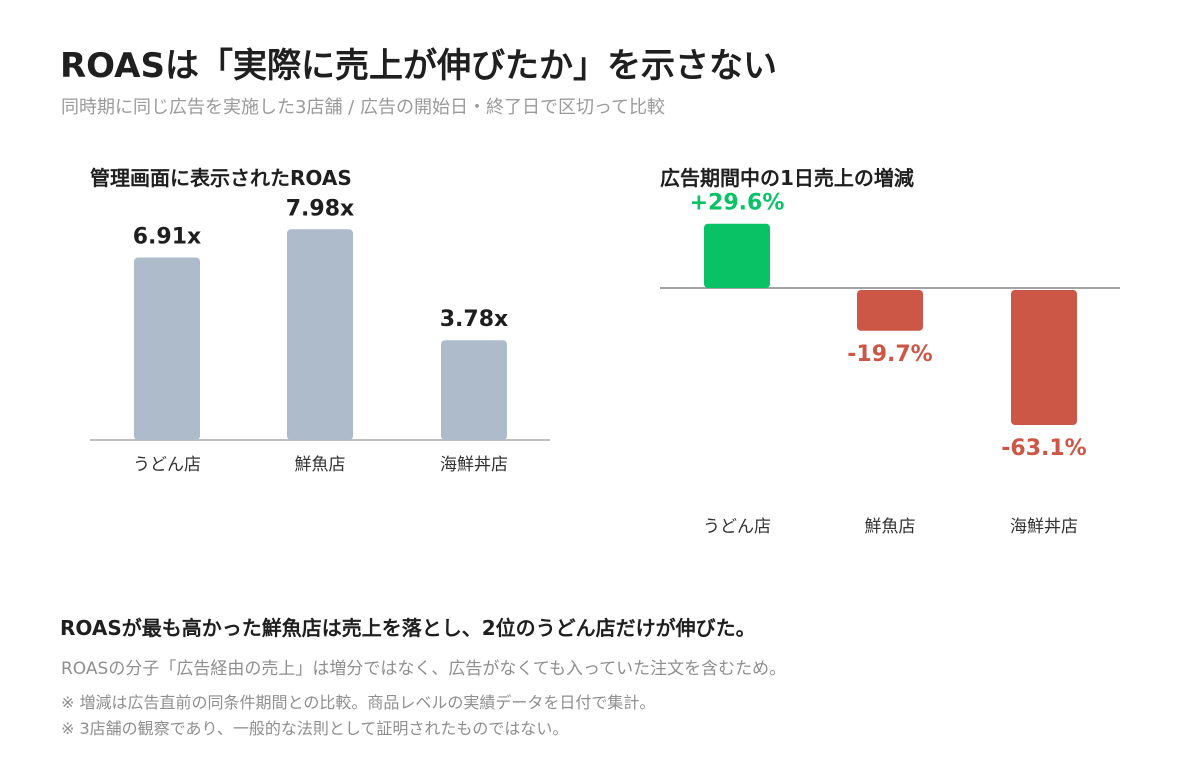  I want to click on sales-change-category-label: 鮮魚店, so click(890, 527).